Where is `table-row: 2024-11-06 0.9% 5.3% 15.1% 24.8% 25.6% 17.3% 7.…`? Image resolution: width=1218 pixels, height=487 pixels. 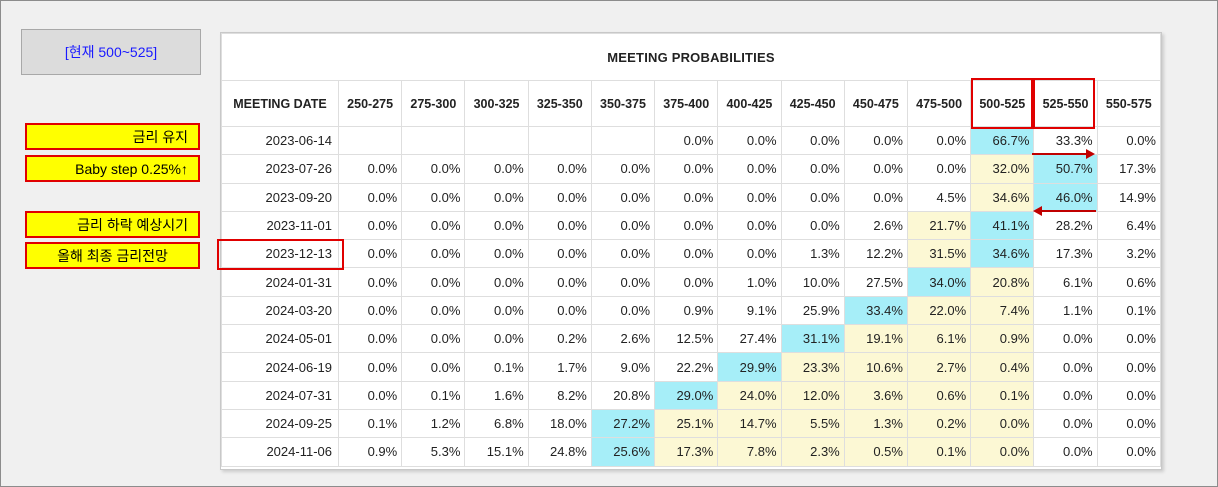 table-row: 2024-11-06 0.9% 5.3% 15.1% 24.8% 25.6% 17.3% 7.… is located at coordinates (691, 452).